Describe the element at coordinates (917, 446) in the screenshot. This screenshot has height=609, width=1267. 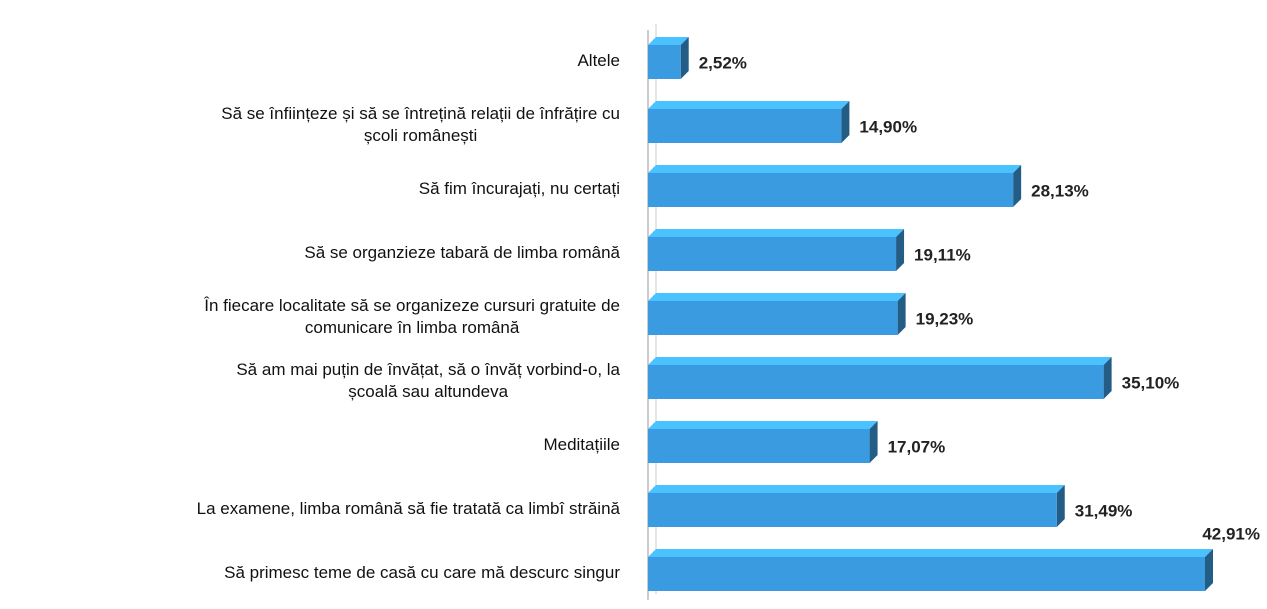
I see `value-label: 17,07%` at that location.